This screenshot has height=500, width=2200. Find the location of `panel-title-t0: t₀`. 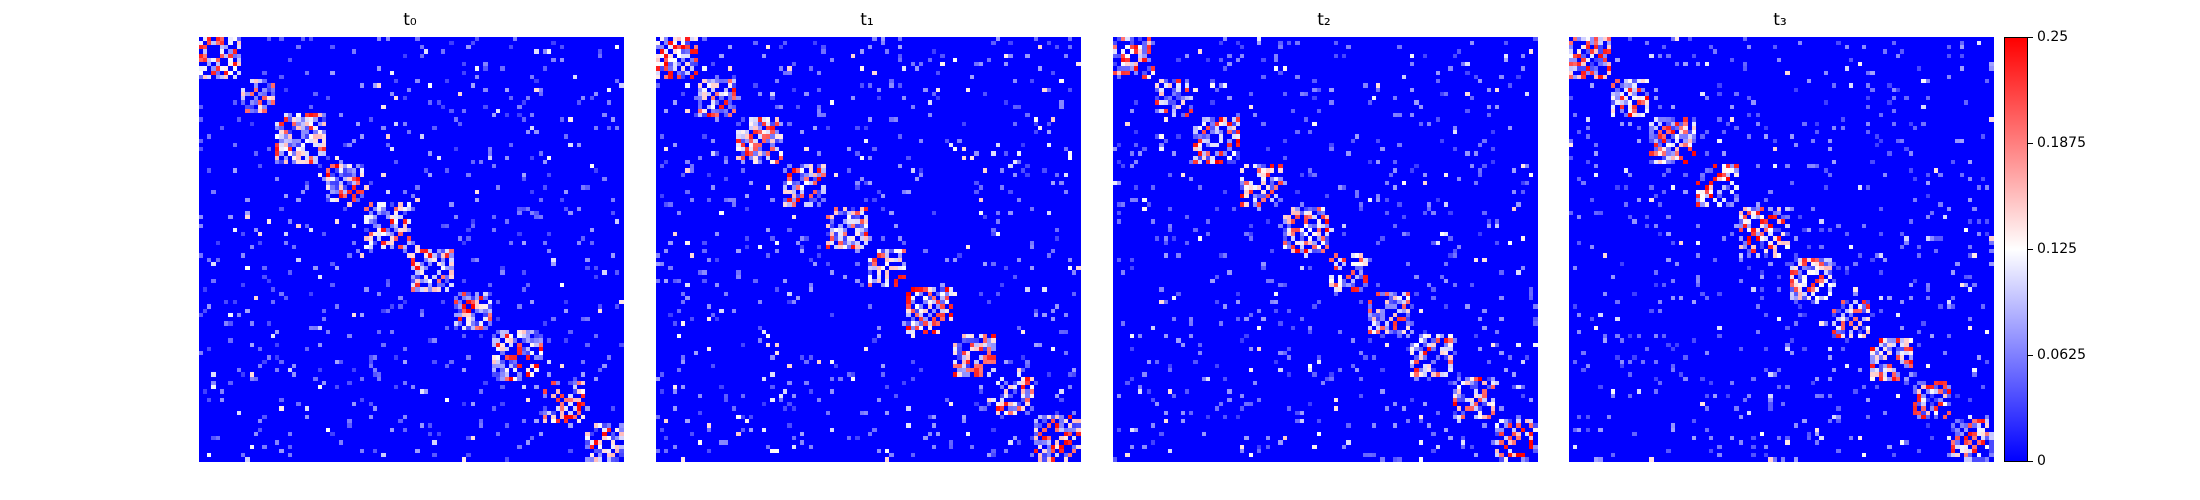

panel-title-t0: t₀ is located at coordinates (410, 20).